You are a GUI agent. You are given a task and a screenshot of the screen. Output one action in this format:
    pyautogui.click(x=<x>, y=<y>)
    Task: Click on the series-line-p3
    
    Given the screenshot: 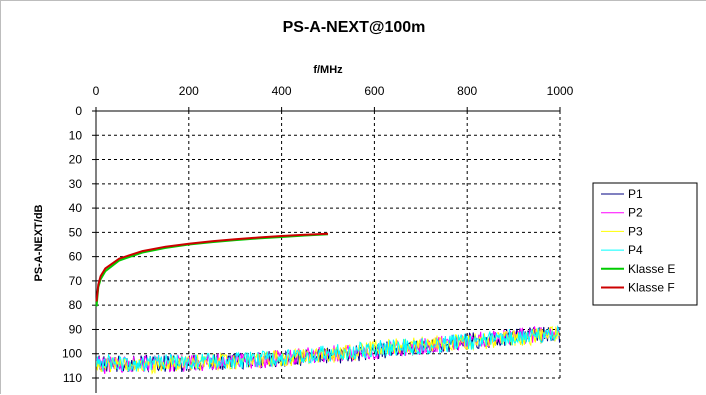 What is the action you would take?
    pyautogui.click(x=328, y=350)
    